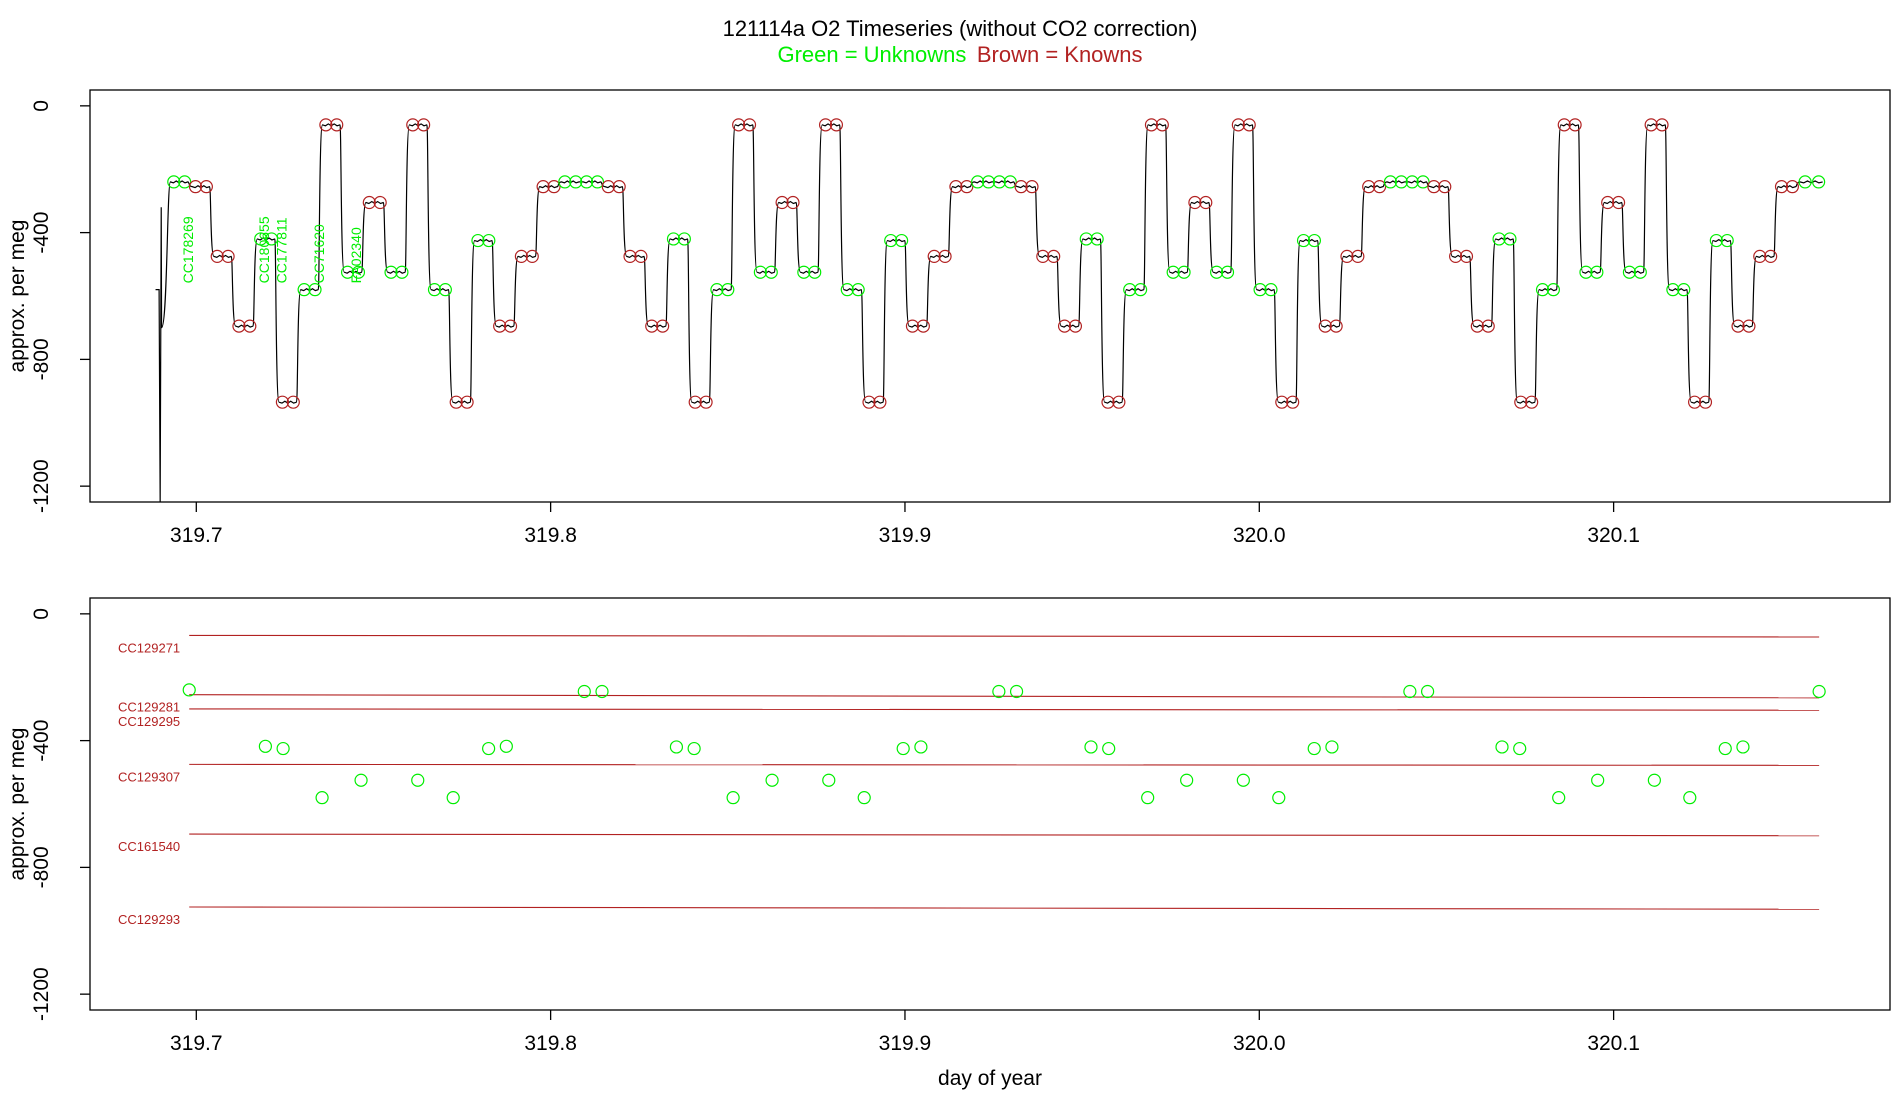 This screenshot has height=1100, width=1900. I want to click on x-tick-label: 320.1, so click(1613, 1043).